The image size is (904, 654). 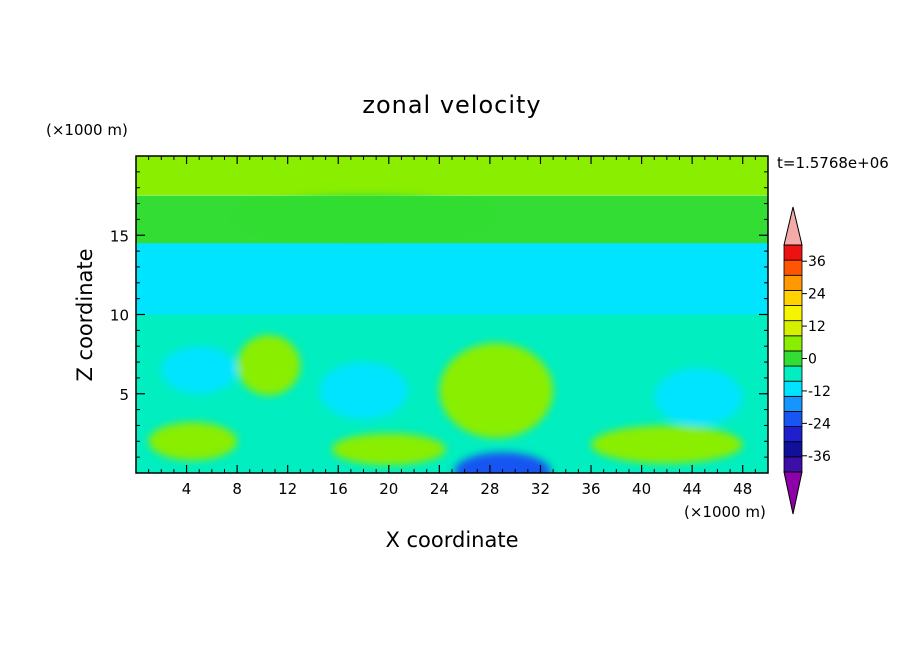 What do you see at coordinates (692, 489) in the screenshot?
I see `x-tick-label: 44` at bounding box center [692, 489].